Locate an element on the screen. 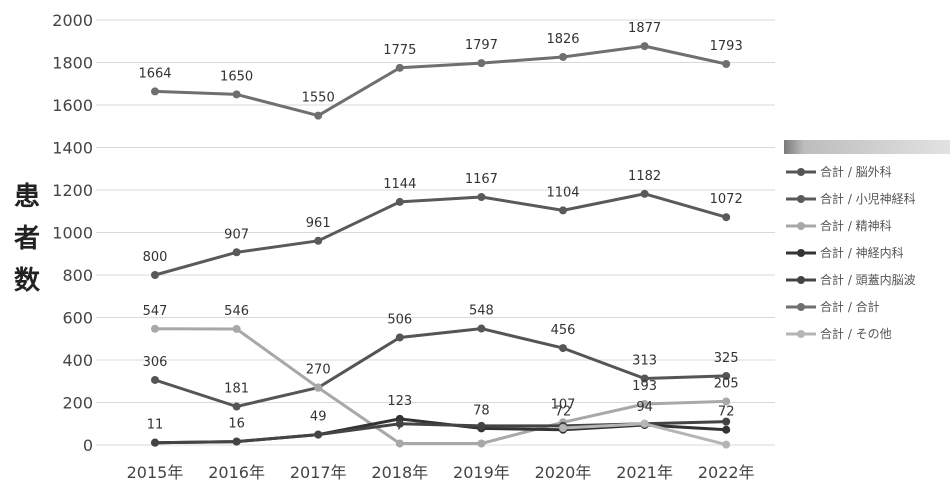 This screenshot has height=487, width=951. y-tick-label: 1400 is located at coordinates (72, 148).